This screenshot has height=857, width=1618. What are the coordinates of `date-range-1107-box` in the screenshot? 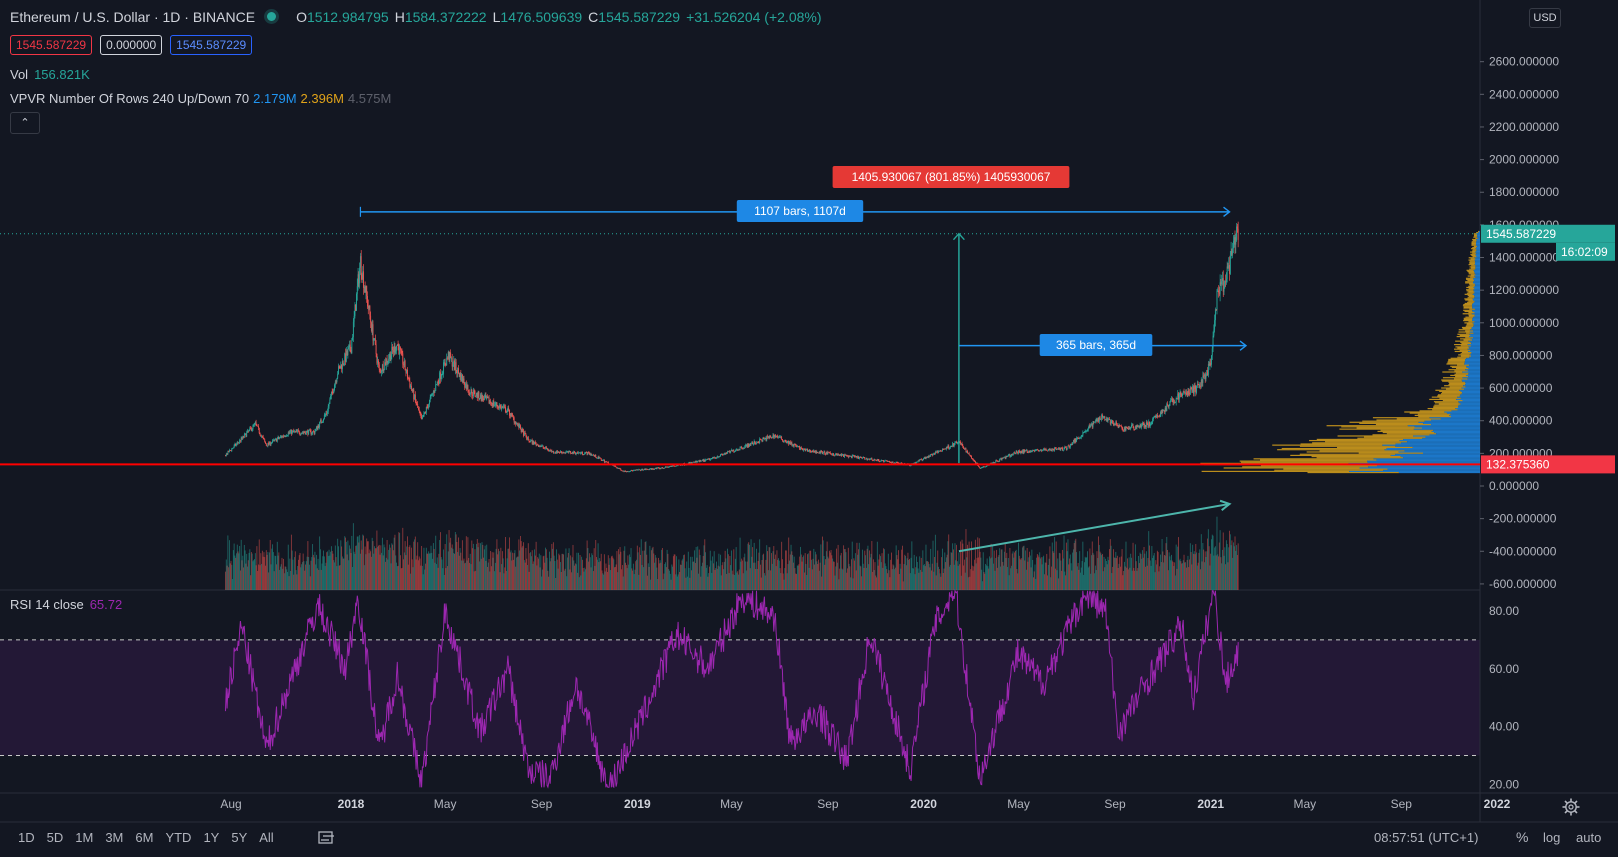 It's located at (800, 211).